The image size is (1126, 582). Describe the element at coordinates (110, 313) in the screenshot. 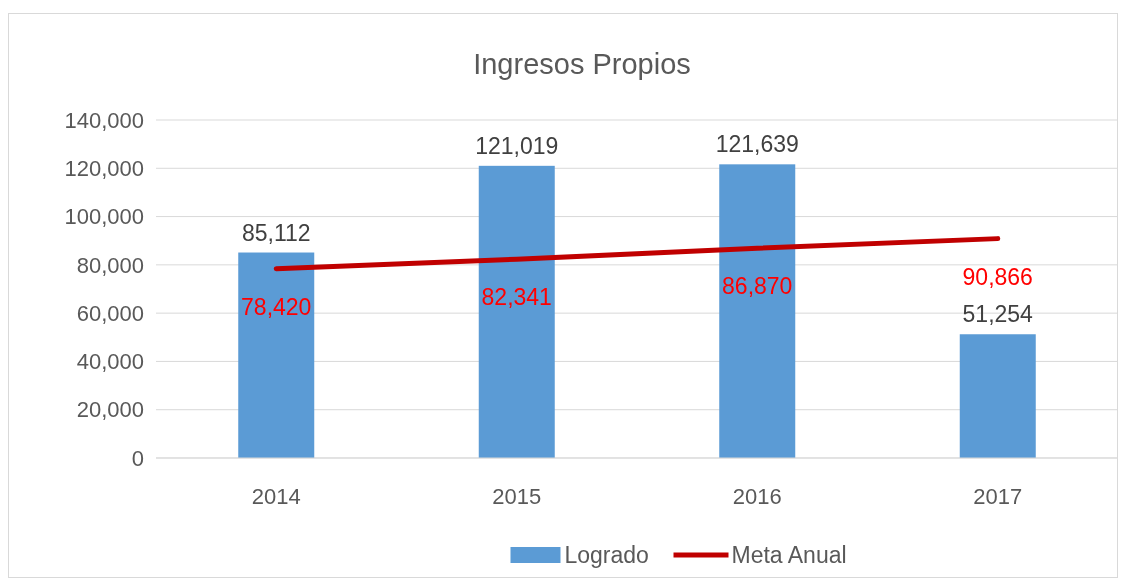

I see `y-tick-label: 60,000` at that location.